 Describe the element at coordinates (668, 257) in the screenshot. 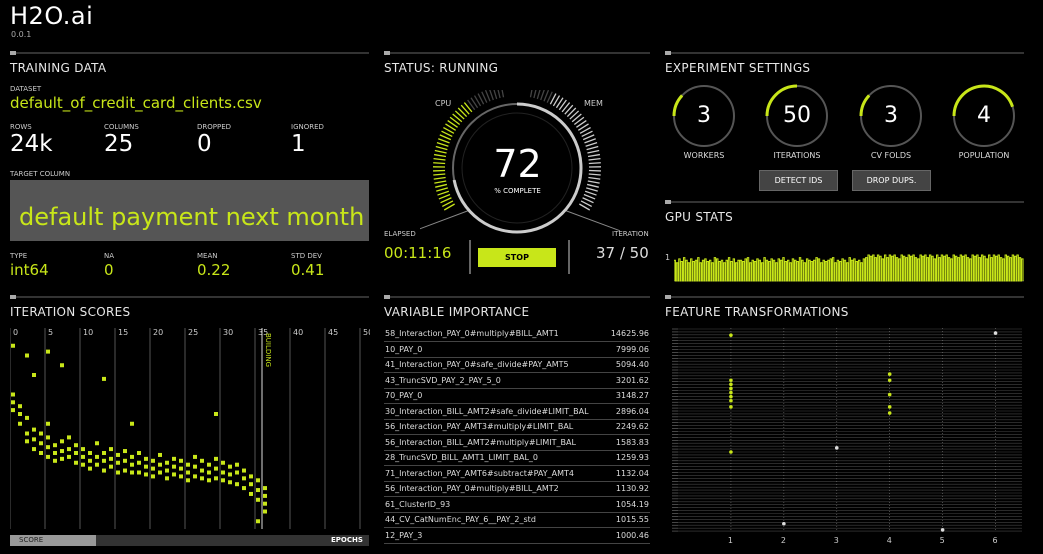

I see `gpu-axis-label: 1` at that location.